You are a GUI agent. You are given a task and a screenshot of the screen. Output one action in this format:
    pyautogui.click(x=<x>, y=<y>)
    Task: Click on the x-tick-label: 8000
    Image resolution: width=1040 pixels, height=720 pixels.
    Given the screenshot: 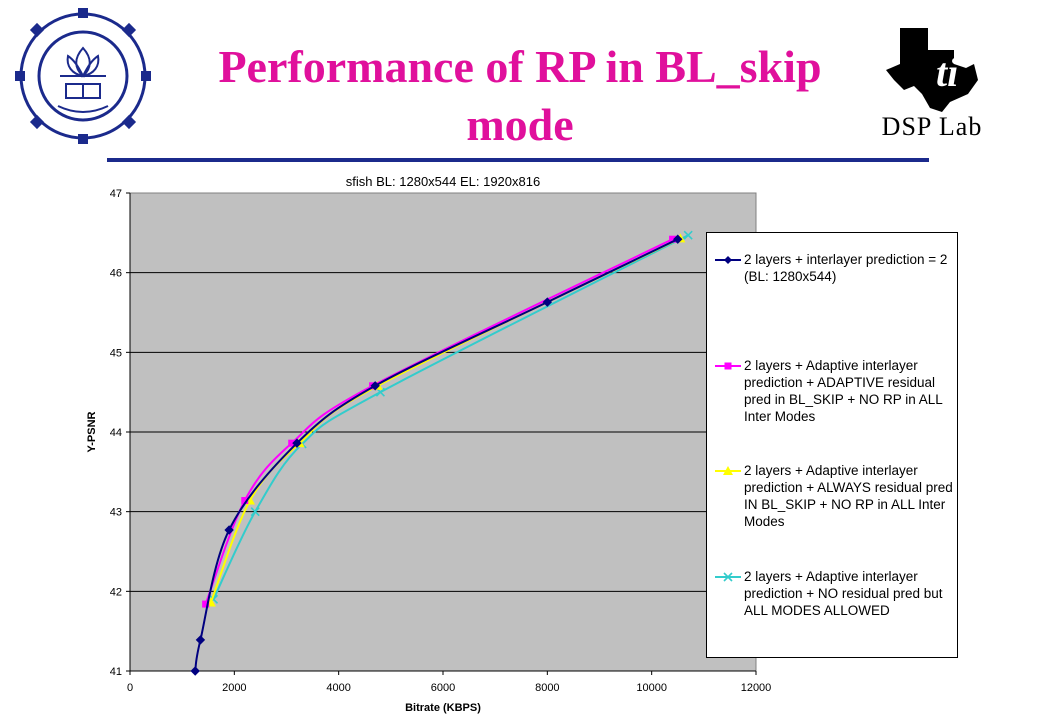 What is the action you would take?
    pyautogui.click(x=547, y=688)
    